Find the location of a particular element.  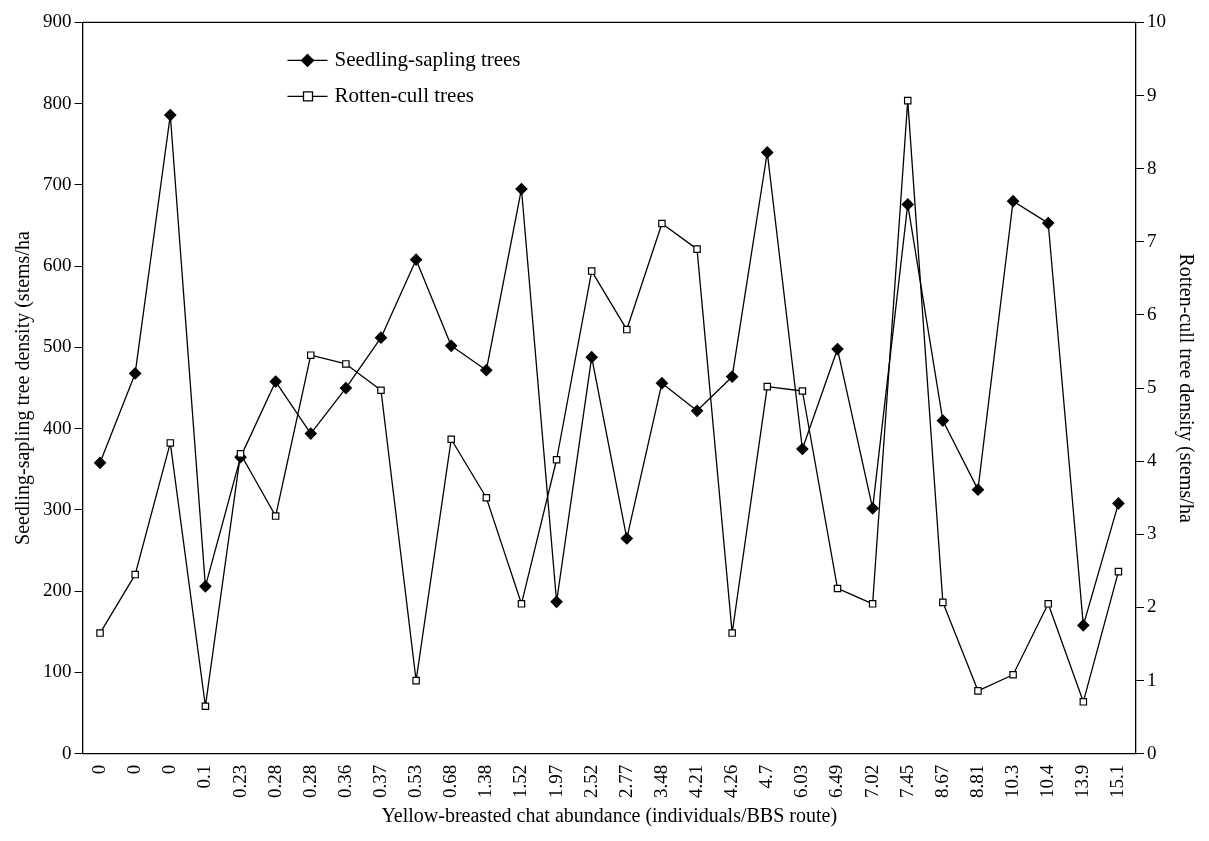

x-tick-label: 10.3 is located at coordinates (1012, 781).